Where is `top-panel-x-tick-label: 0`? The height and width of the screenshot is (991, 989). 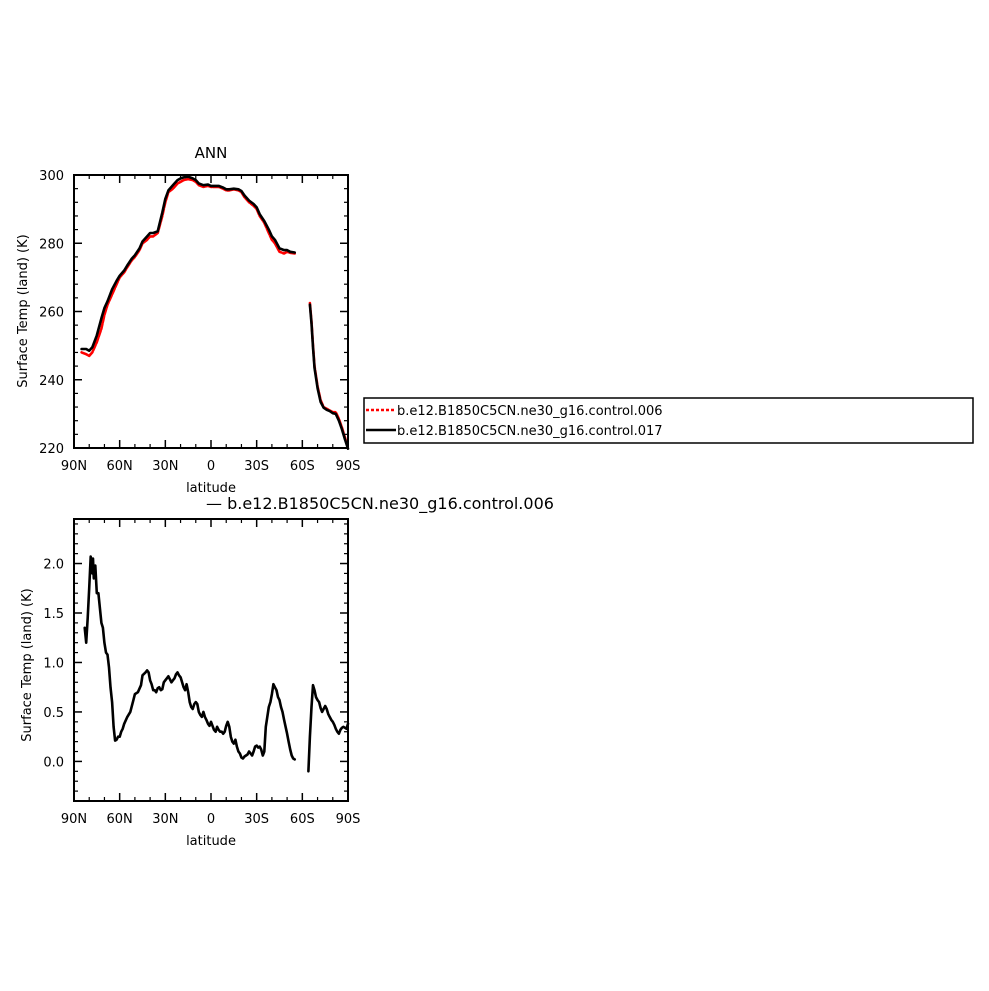
top-panel-x-tick-label: 0 is located at coordinates (211, 466).